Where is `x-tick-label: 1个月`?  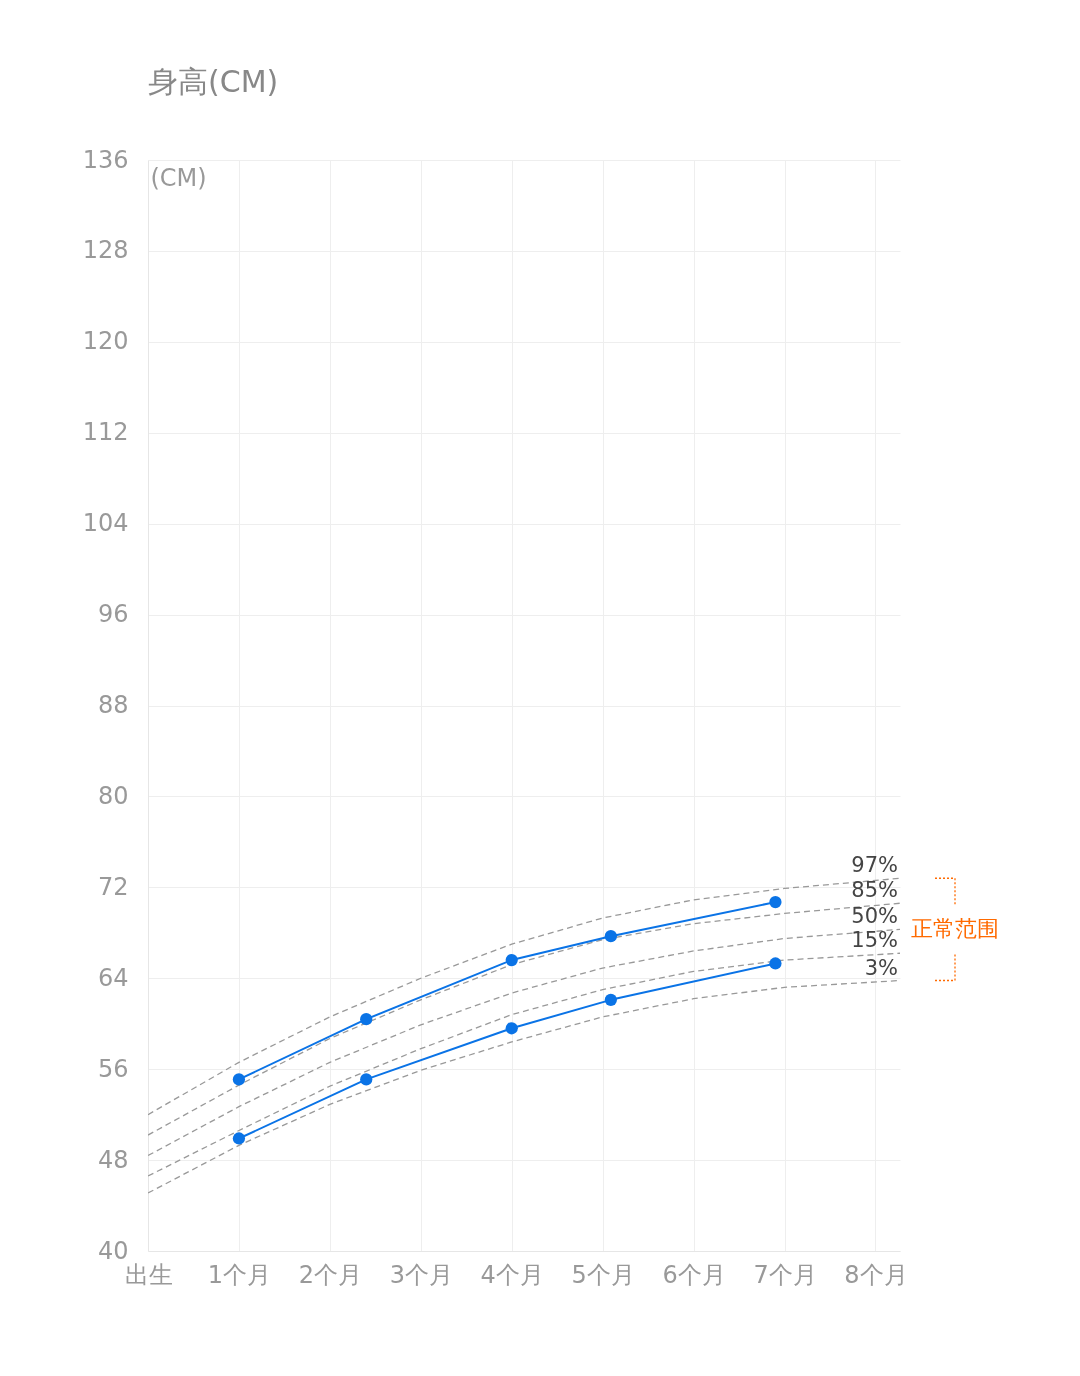 x-tick-label: 1个月 is located at coordinates (239, 1274).